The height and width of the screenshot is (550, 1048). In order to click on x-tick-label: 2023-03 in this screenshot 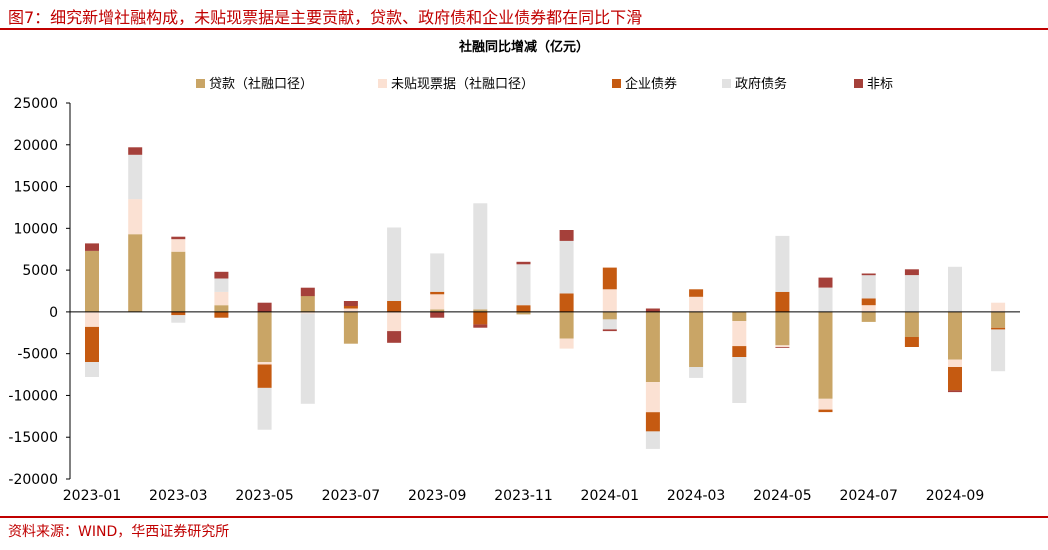, I will do `click(178, 496)`.